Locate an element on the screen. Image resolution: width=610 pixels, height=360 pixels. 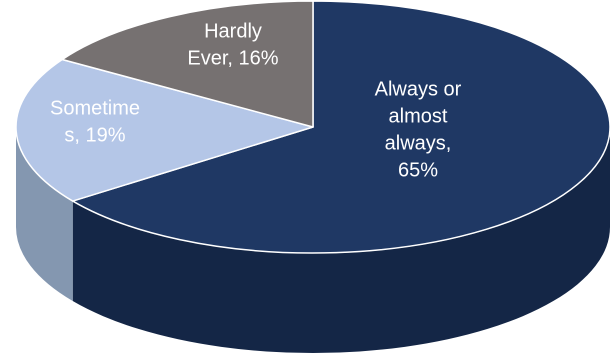
data-label-line: Sometime is located at coordinates (95, 109).